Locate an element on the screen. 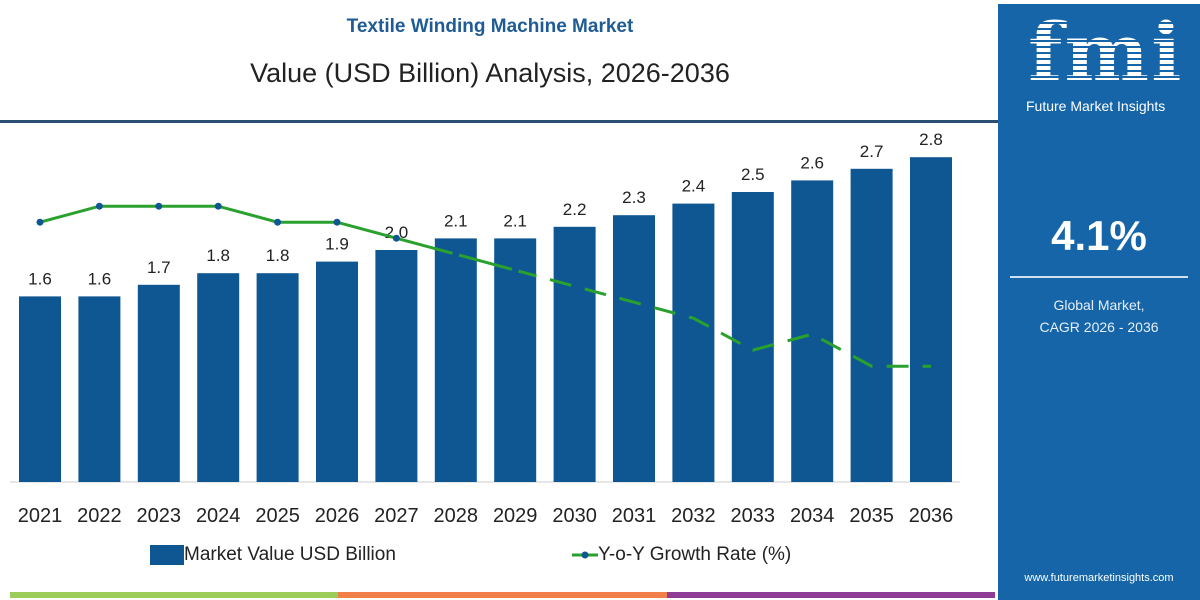 This screenshot has width=1200, height=600. legend-swatch-bar is located at coordinates (167, 555).